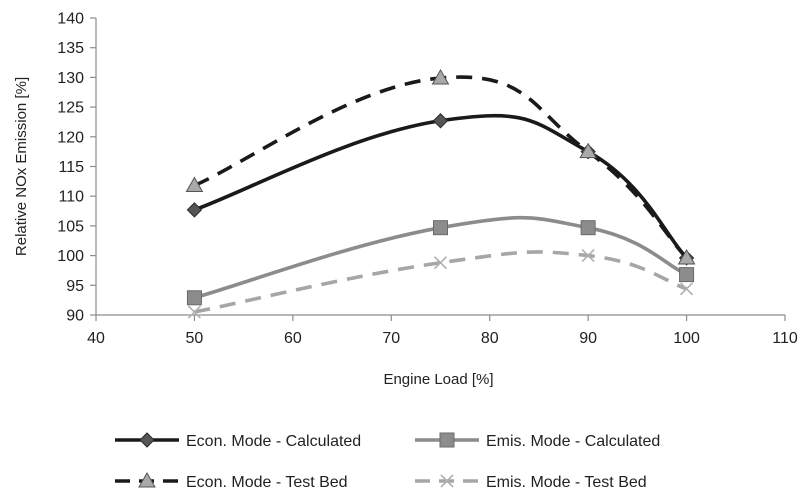 The image size is (803, 491). Describe the element at coordinates (566, 482) in the screenshot. I see `legend-label: Emis. Mode - Test Bed` at that location.